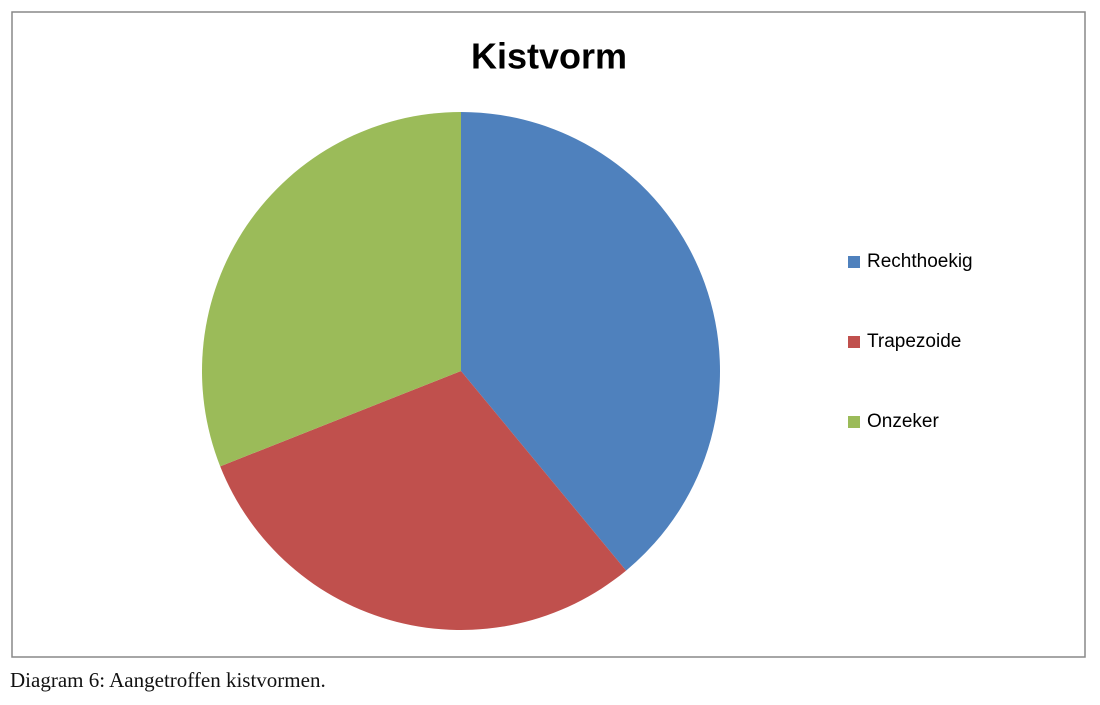 The width and height of the screenshot is (1100, 705). I want to click on legend-label: Trapezoide, so click(914, 341).